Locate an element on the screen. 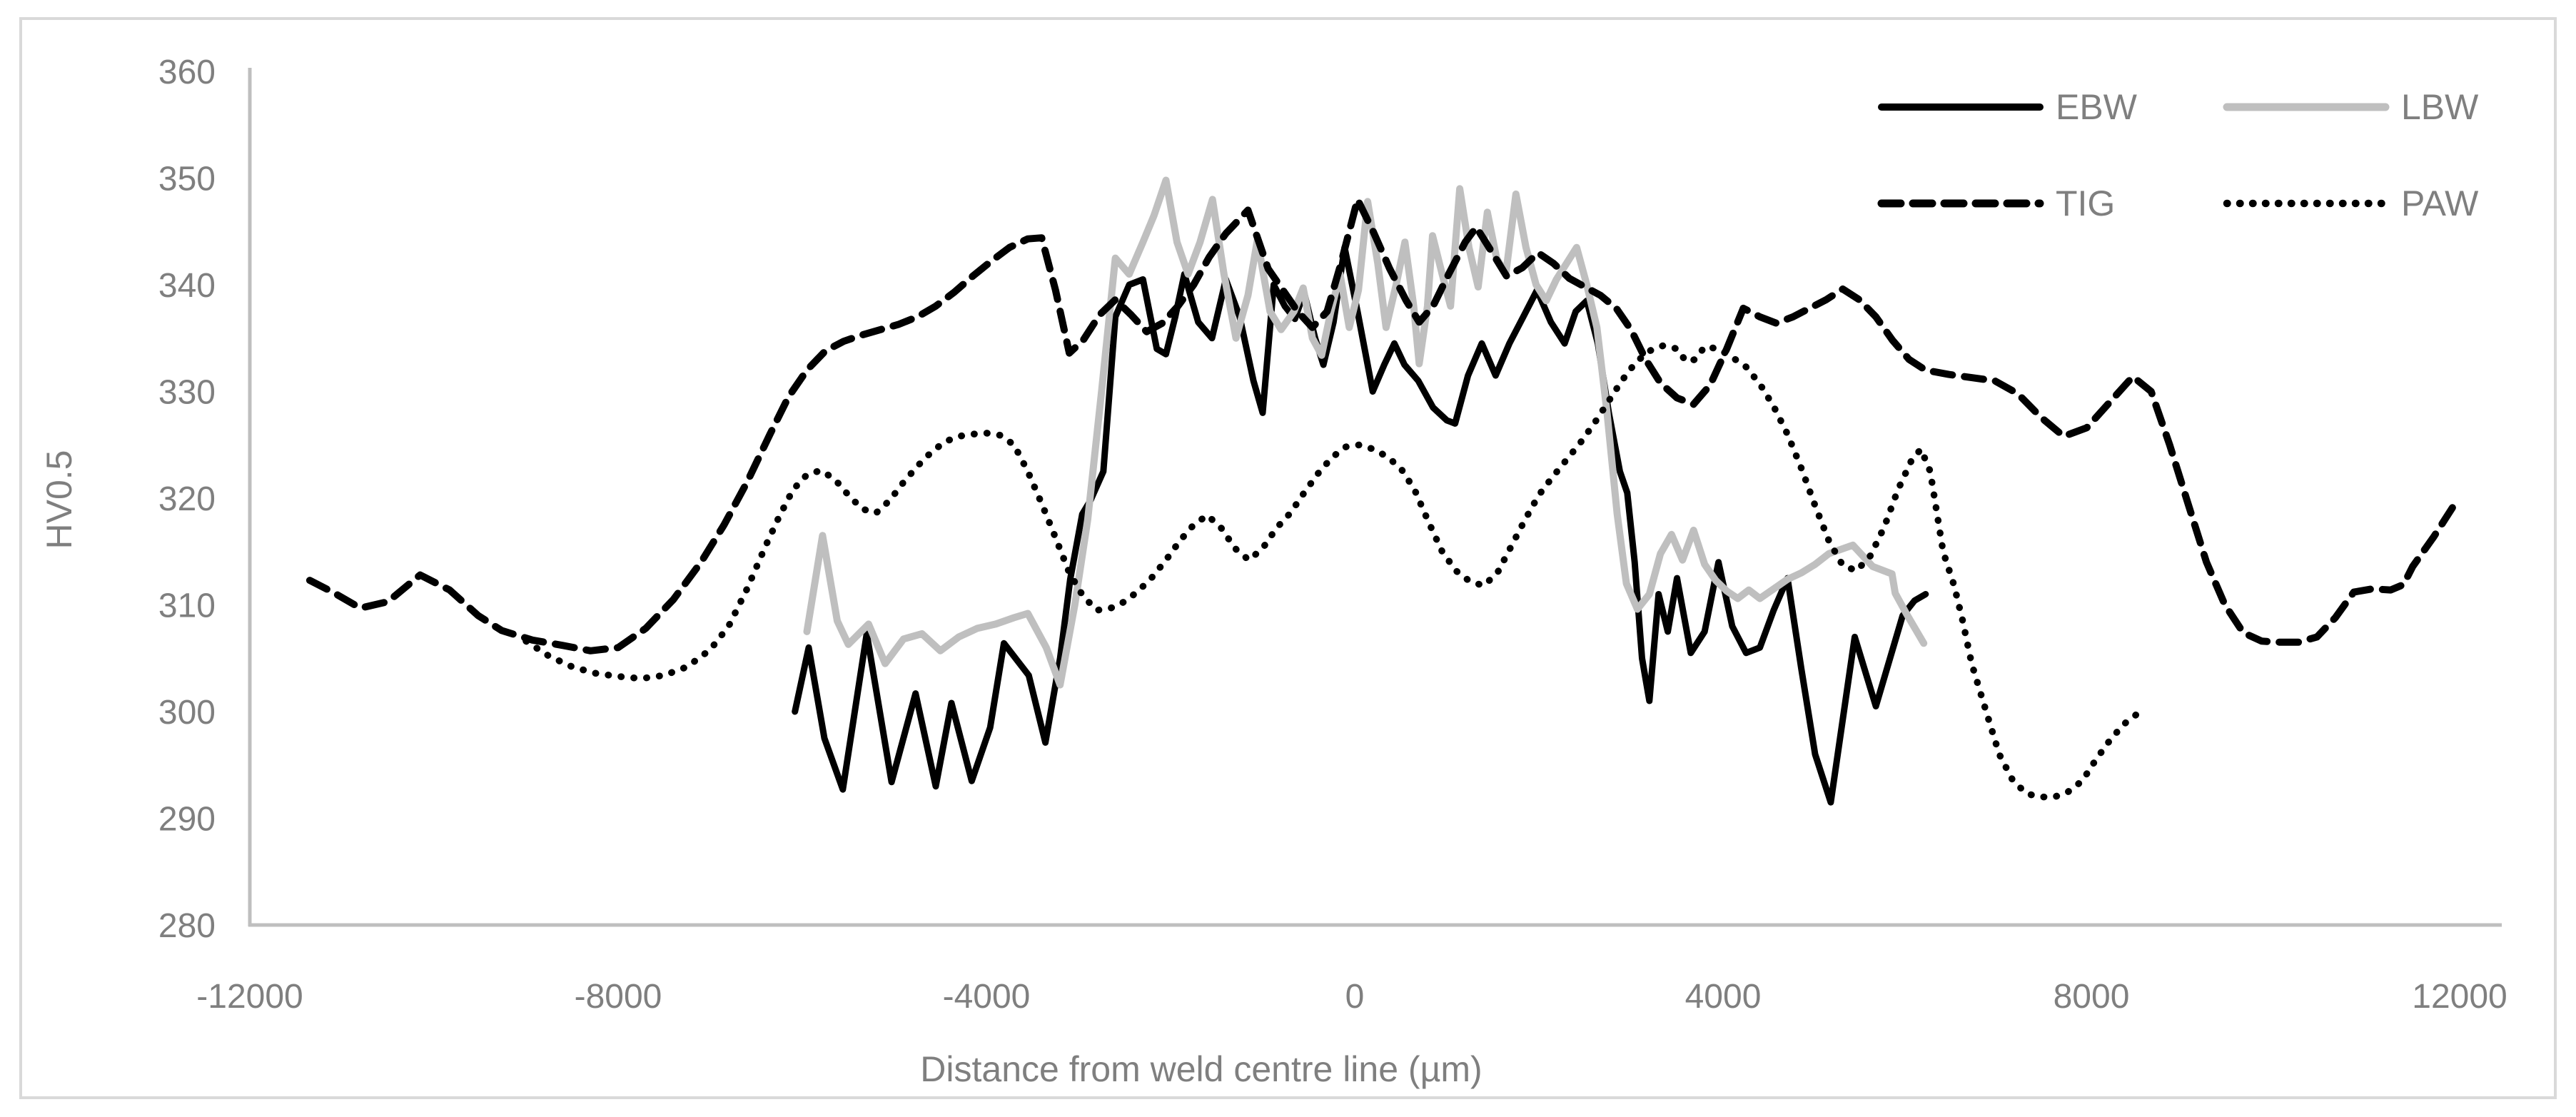  y-axis-tick-labels: 360 350 340 330 320 310 300 290 280 is located at coordinates (187, 500).